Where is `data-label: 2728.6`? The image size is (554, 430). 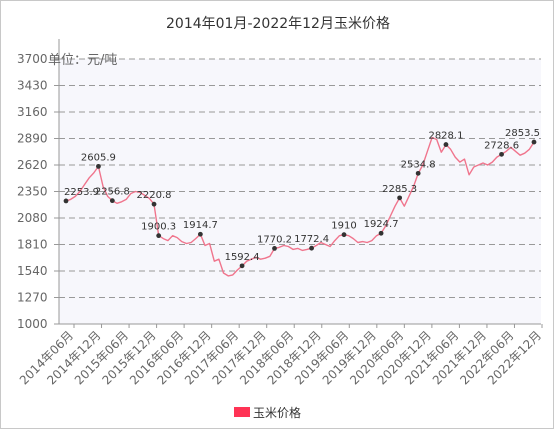
data-label: 2728.6 is located at coordinates (501, 145).